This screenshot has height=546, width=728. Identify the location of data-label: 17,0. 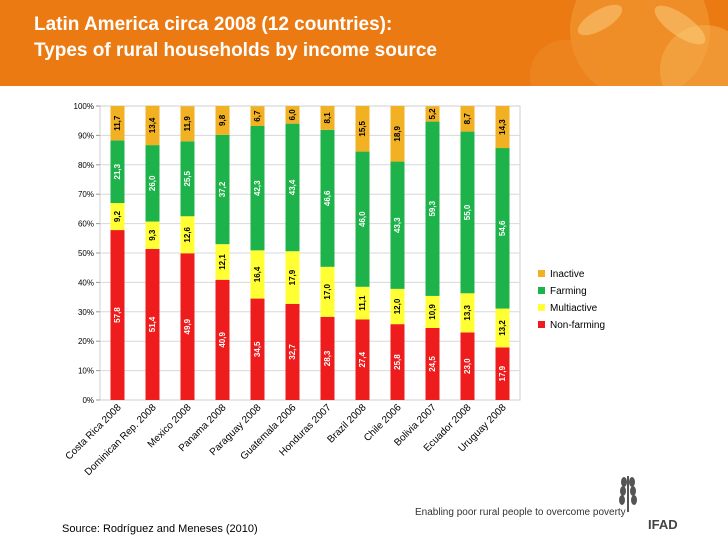
(327, 291).